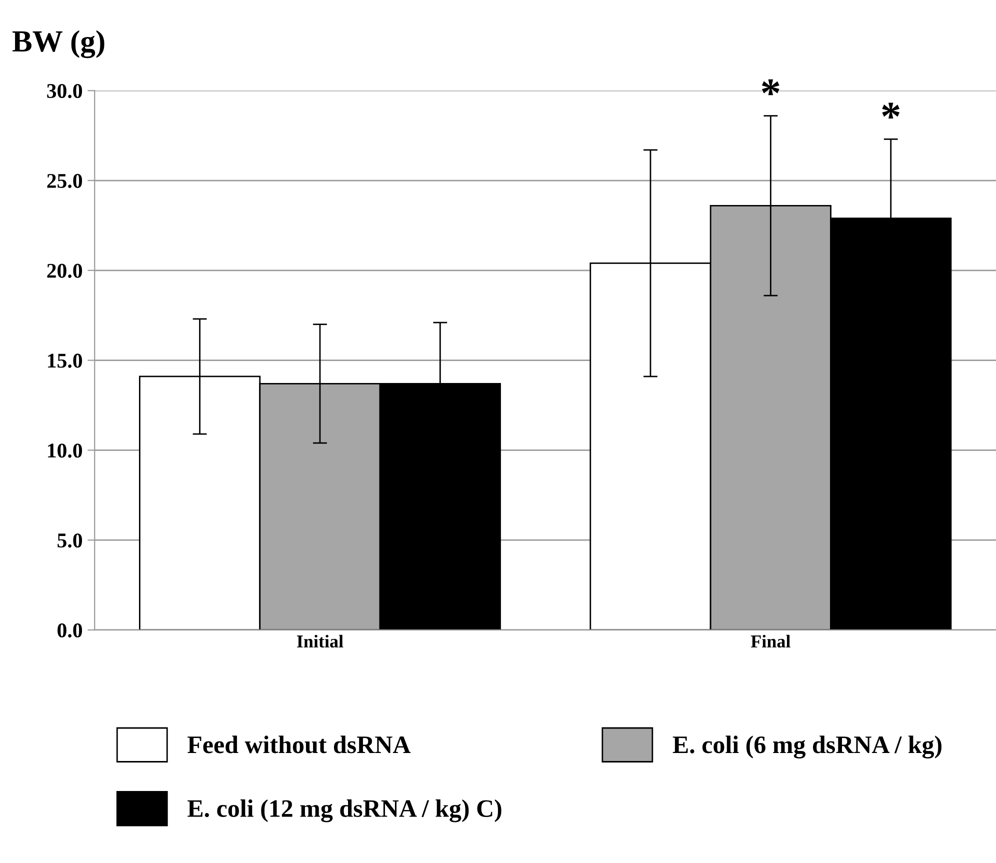  Describe the element at coordinates (64, 181) in the screenshot. I see `y-tick-label: 25.0` at that location.